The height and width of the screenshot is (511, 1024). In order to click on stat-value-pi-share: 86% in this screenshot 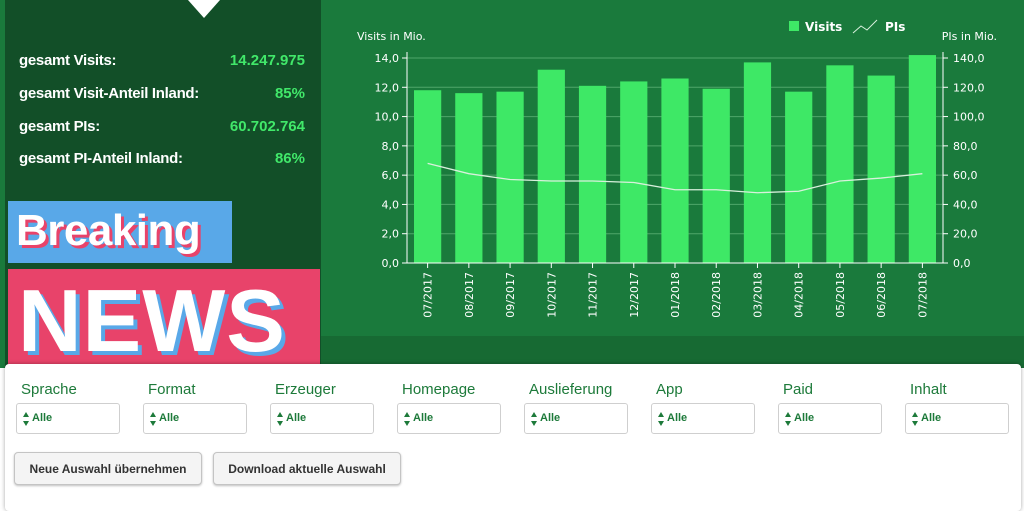, I will do `click(289, 158)`.